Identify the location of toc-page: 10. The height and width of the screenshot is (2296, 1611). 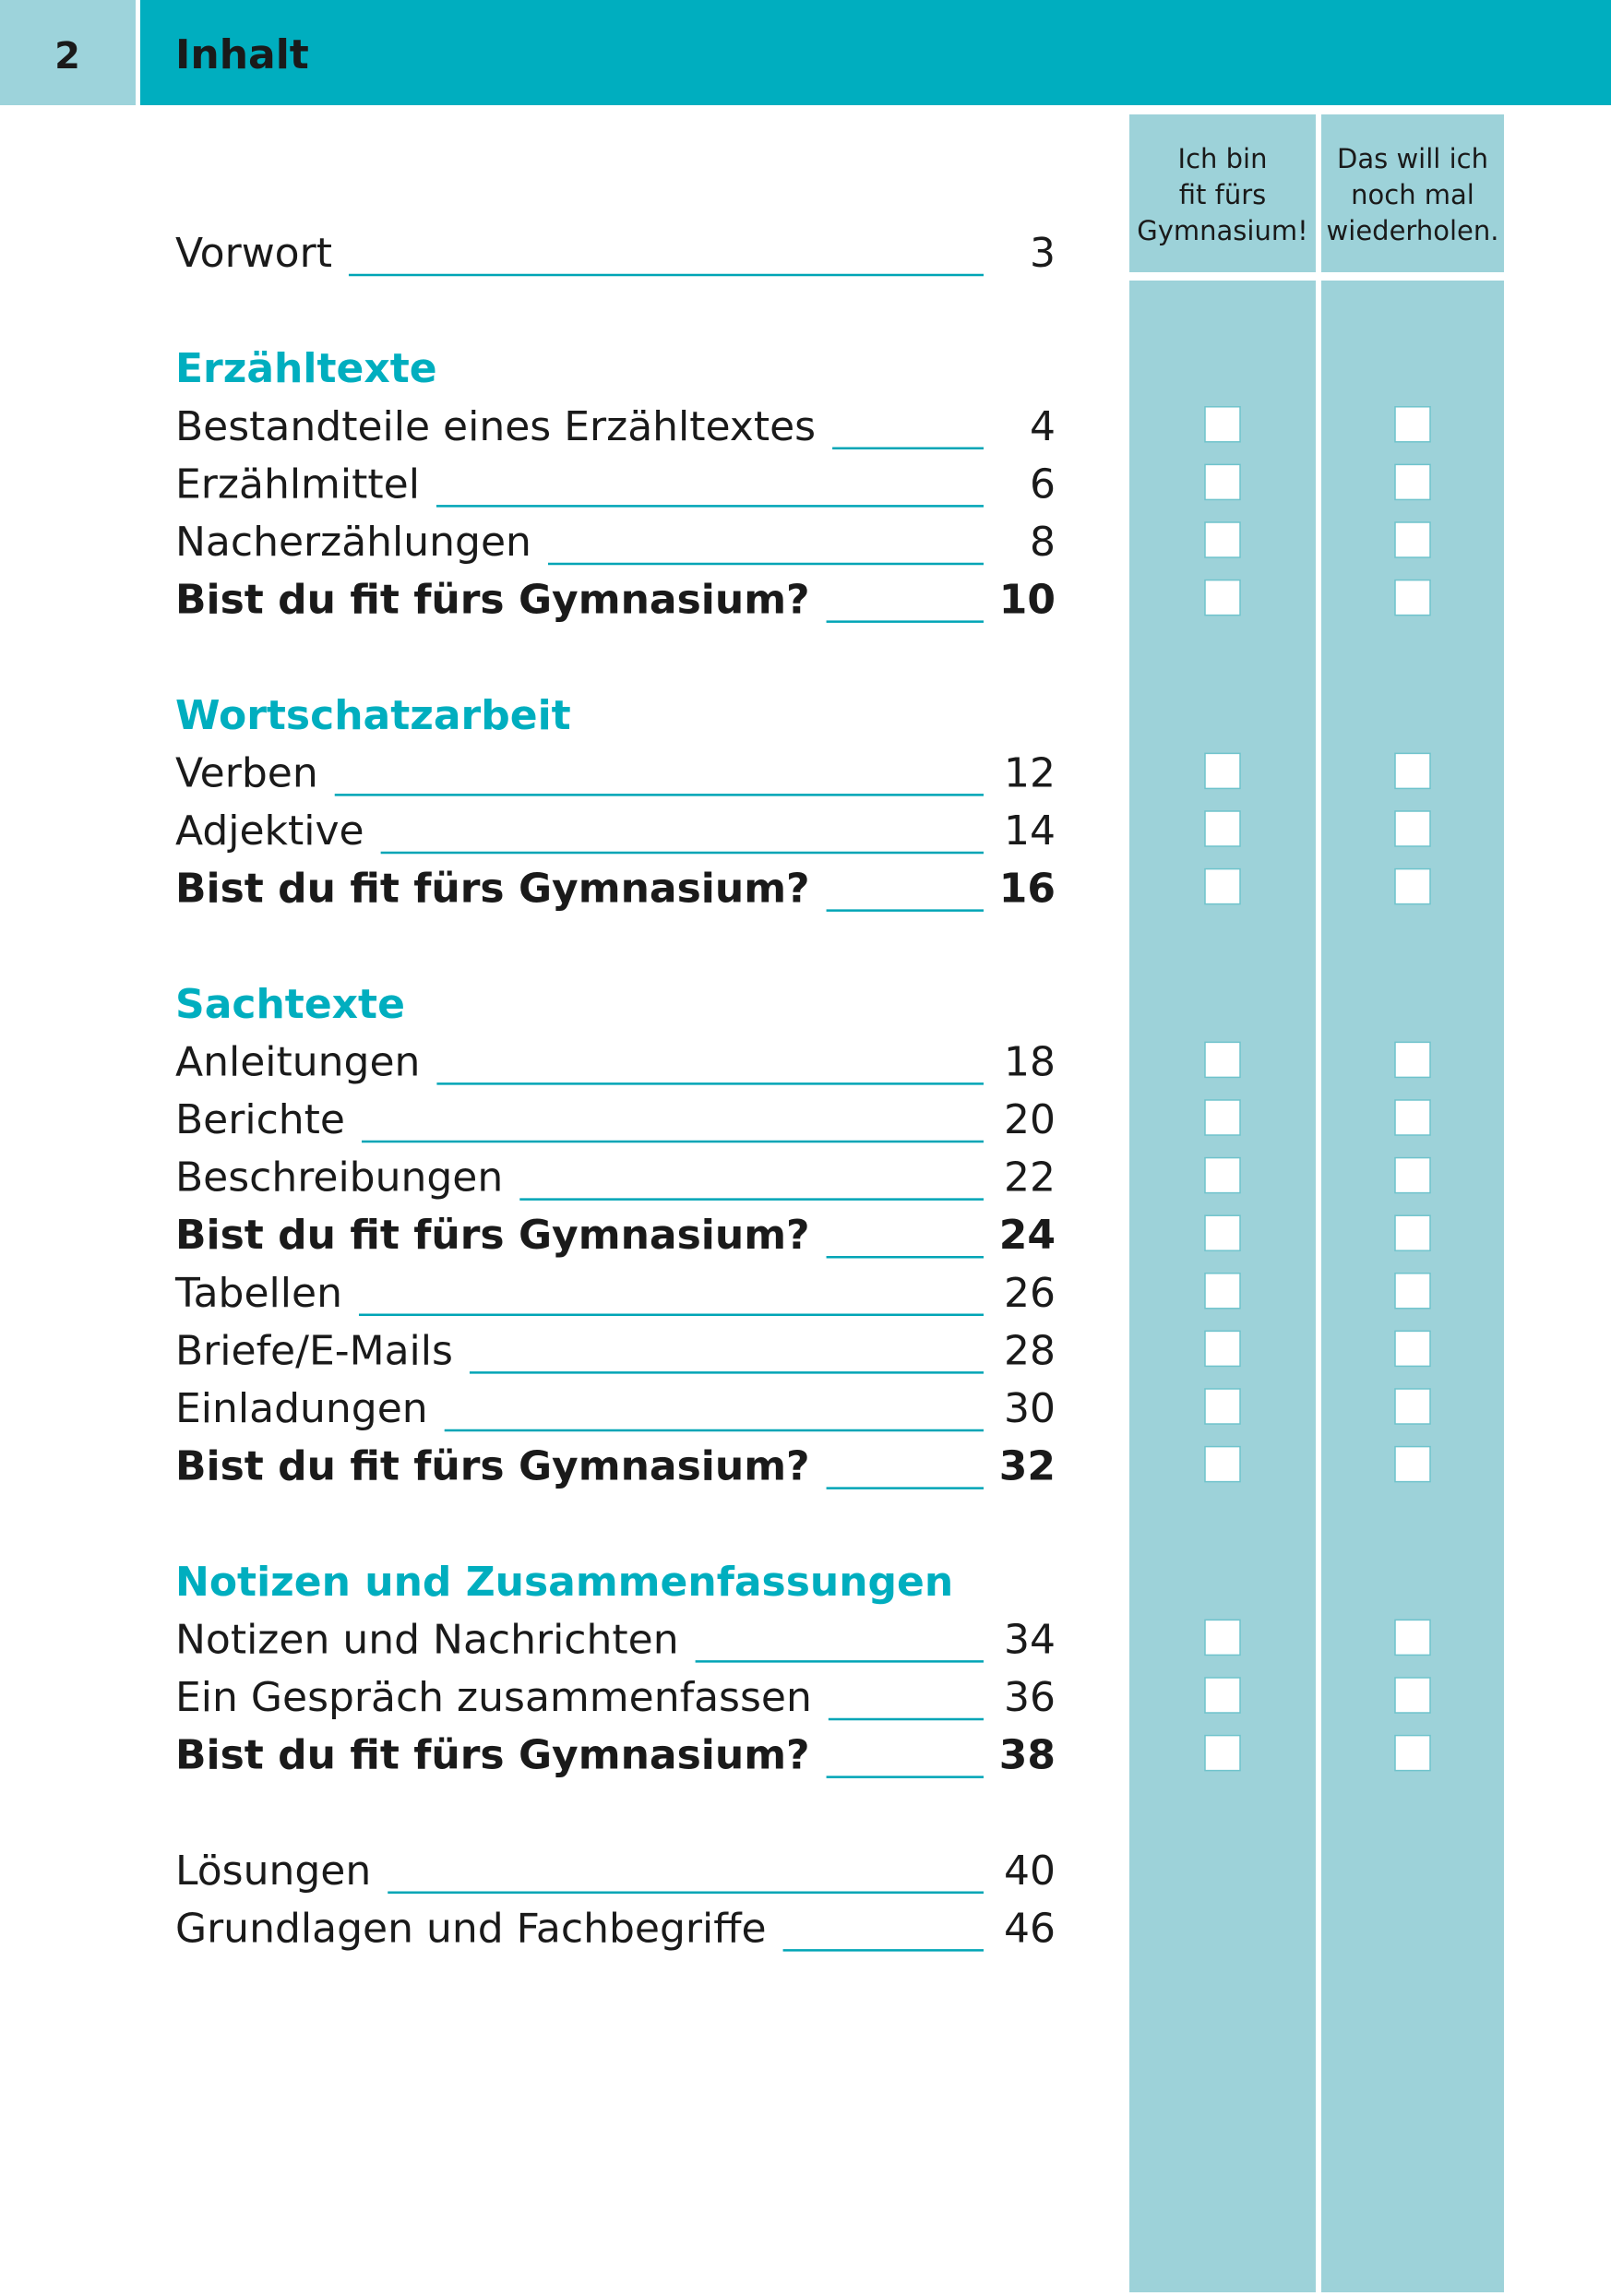
(1027, 600).